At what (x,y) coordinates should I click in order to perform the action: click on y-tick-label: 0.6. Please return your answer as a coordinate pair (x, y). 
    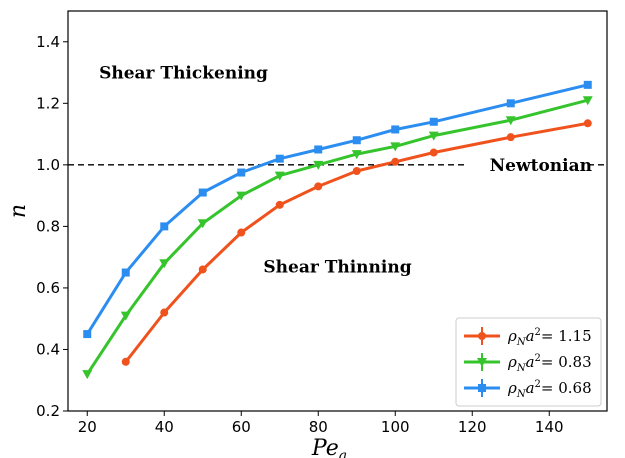
    Looking at the image, I should click on (48, 288).